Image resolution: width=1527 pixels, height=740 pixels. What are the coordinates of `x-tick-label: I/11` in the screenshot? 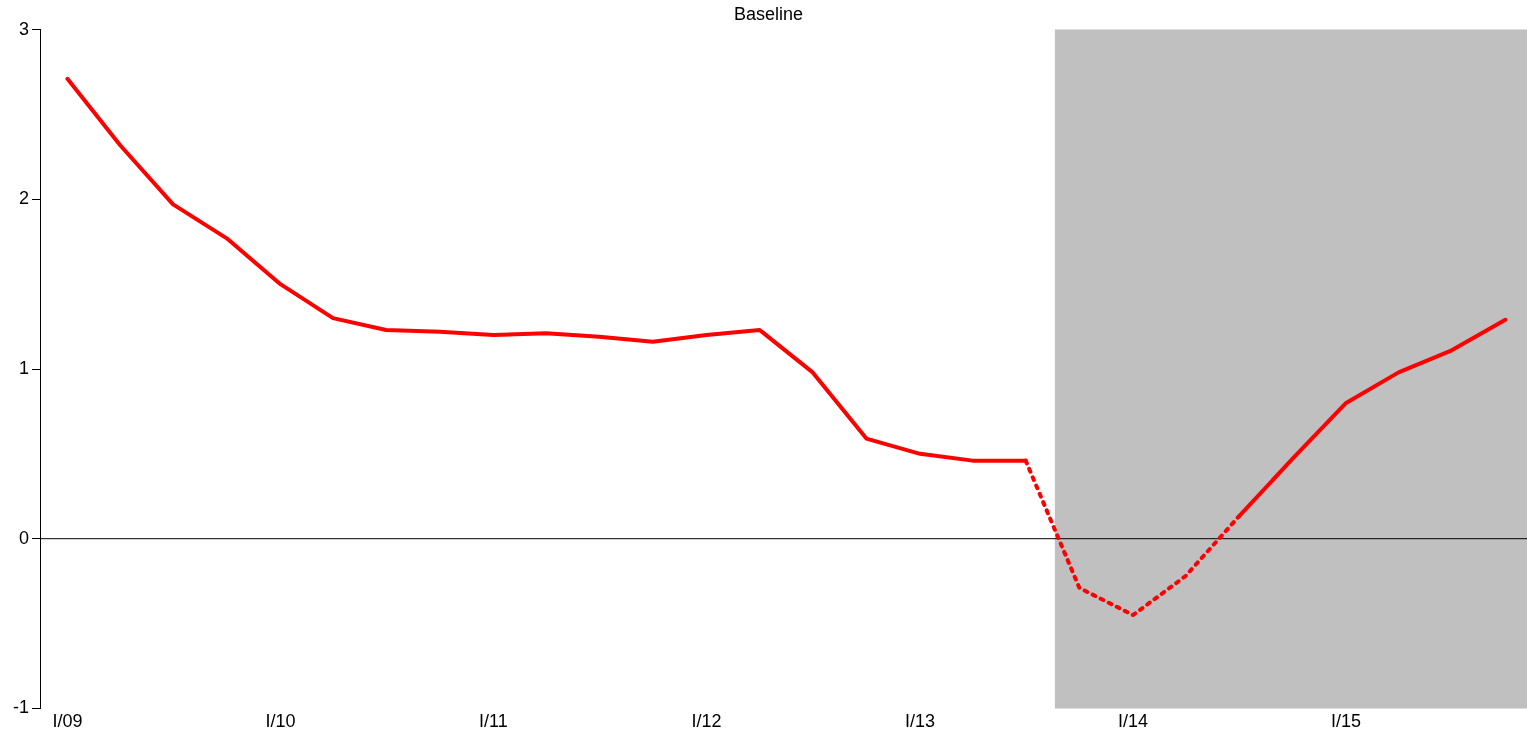 It's located at (493, 721).